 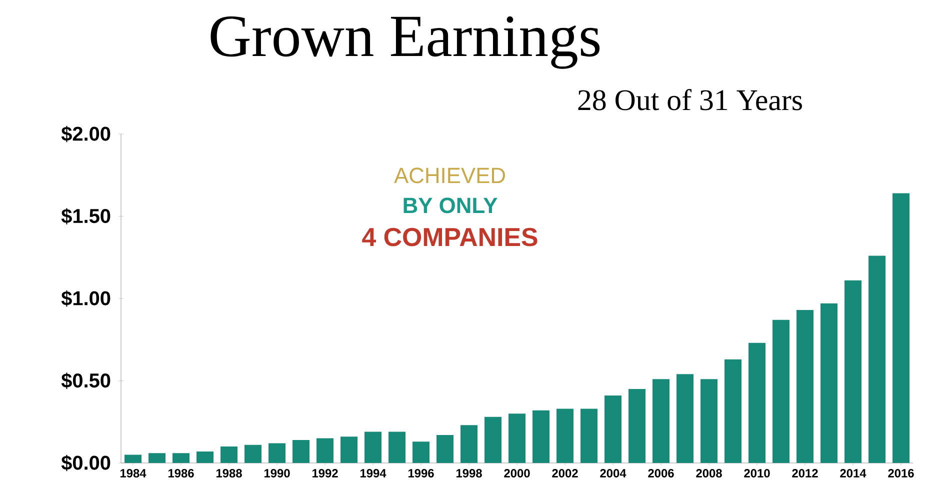 I want to click on x-tick-label: 1992, so click(x=325, y=473).